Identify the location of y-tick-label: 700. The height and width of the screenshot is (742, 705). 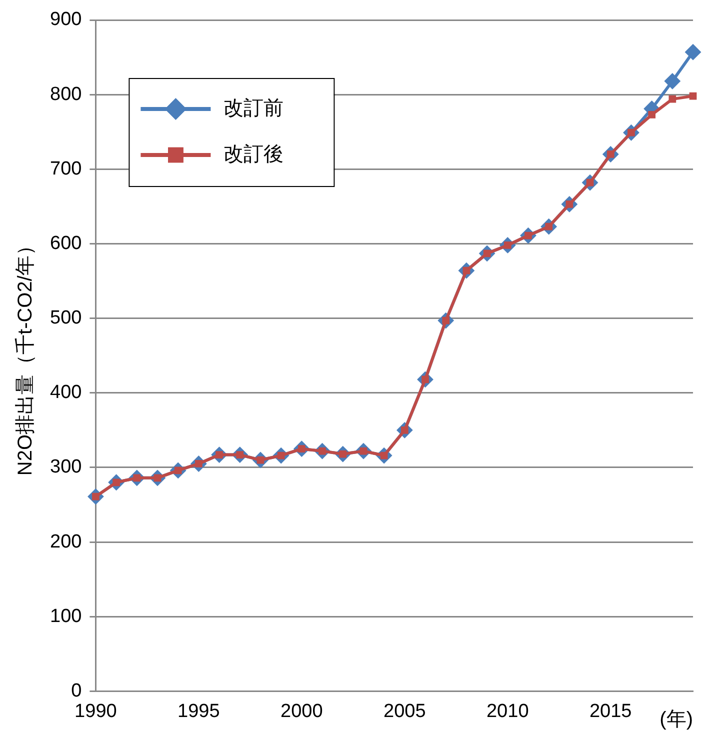
(66, 169).